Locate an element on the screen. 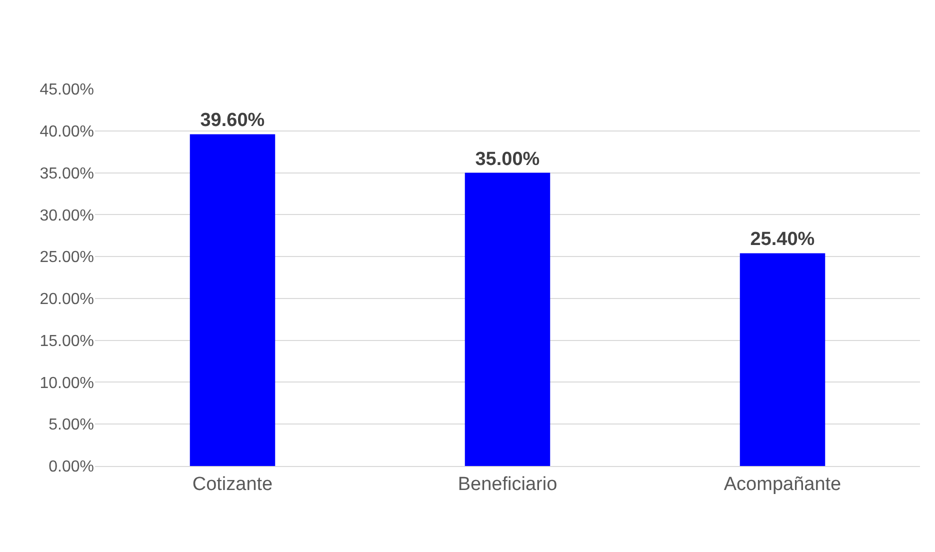 The height and width of the screenshot is (552, 935). x-tick-label: Beneficiario is located at coordinates (508, 484).